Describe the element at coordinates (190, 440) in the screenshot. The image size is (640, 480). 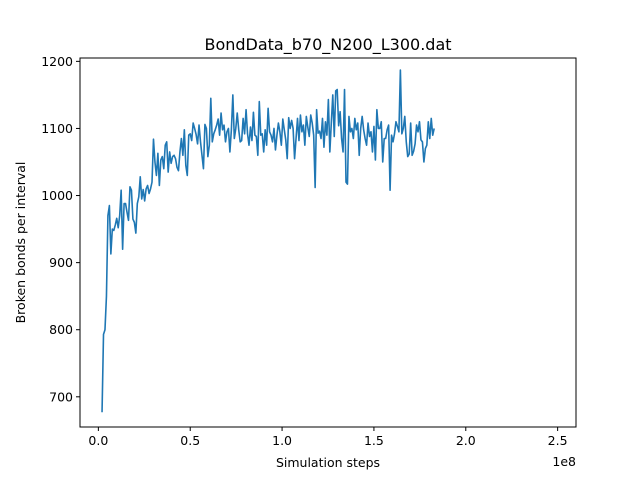
I see `x-tick-label: 0.5` at that location.